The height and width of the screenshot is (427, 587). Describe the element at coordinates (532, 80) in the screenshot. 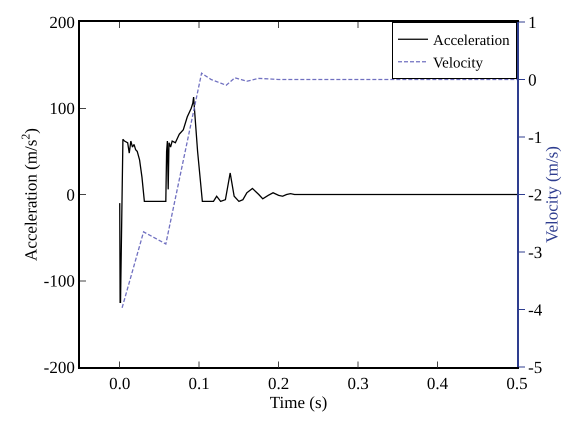

I see `y2-tick-label: 0` at that location.